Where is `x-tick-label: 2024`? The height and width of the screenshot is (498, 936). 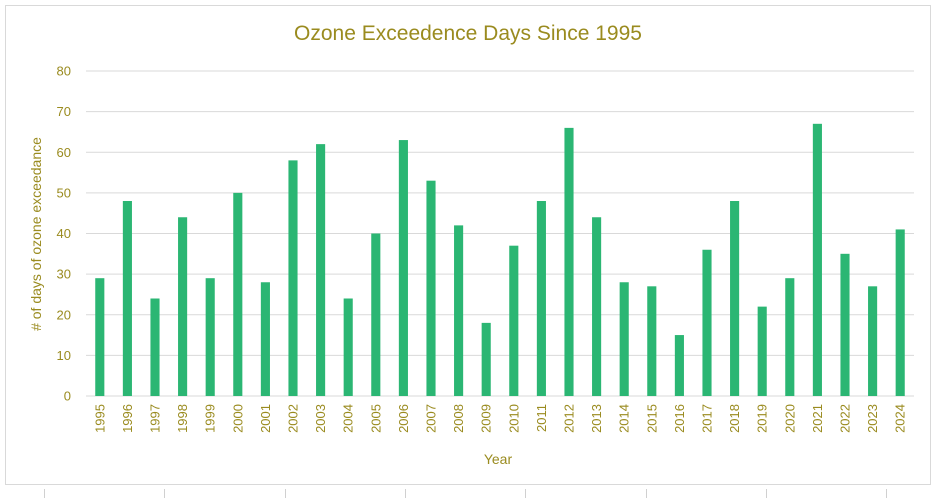 x-tick-label: 2024 is located at coordinates (900, 418).